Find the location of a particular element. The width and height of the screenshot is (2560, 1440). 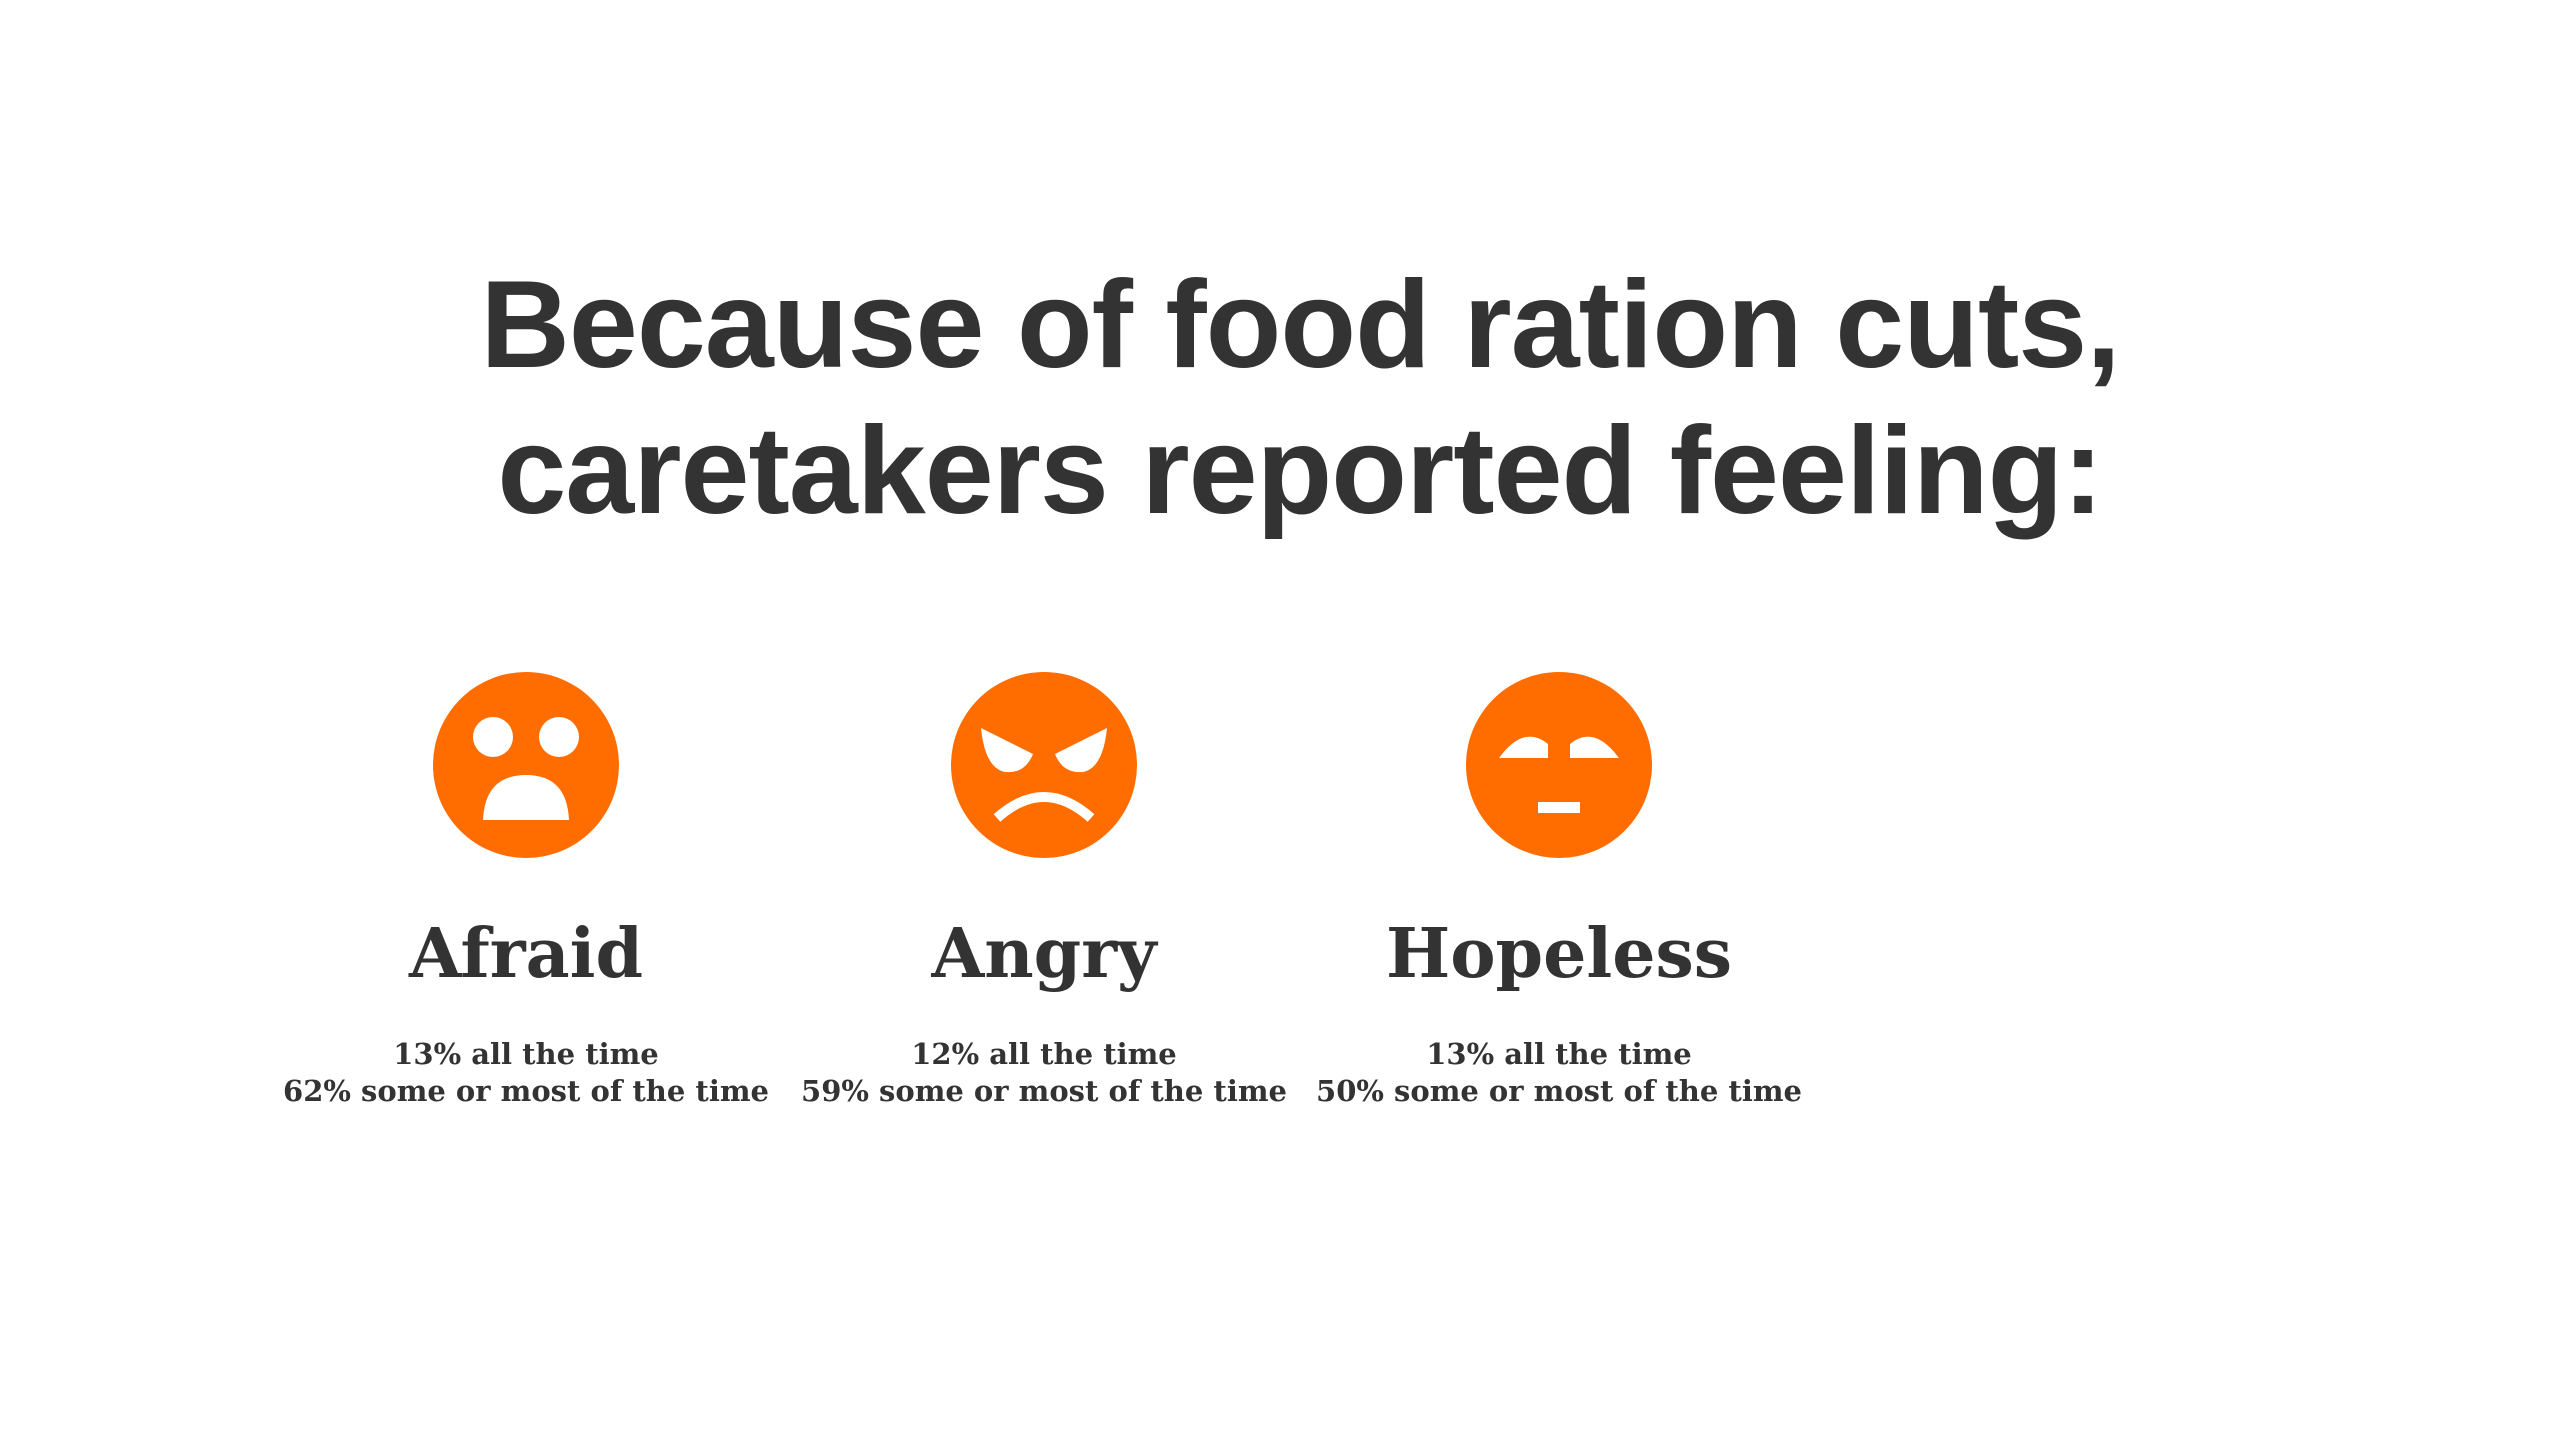

angry-face-icon is located at coordinates (1044, 765).